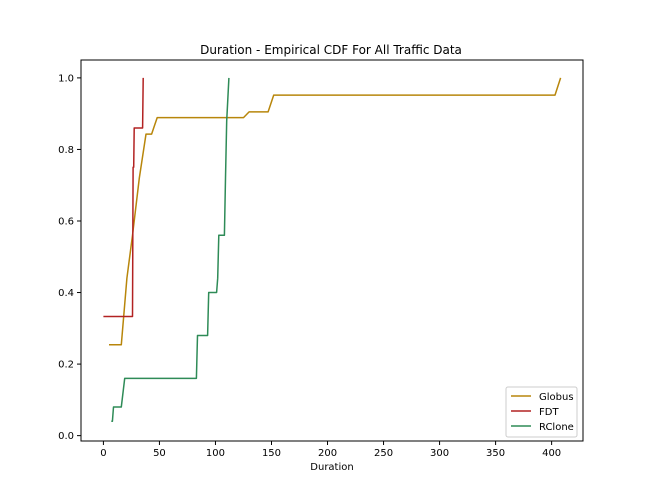  What do you see at coordinates (69, 257) in the screenshot?
I see `y-axis-ticks: 0.0 0.2 0.4 0.6 0.8 1.0` at bounding box center [69, 257].